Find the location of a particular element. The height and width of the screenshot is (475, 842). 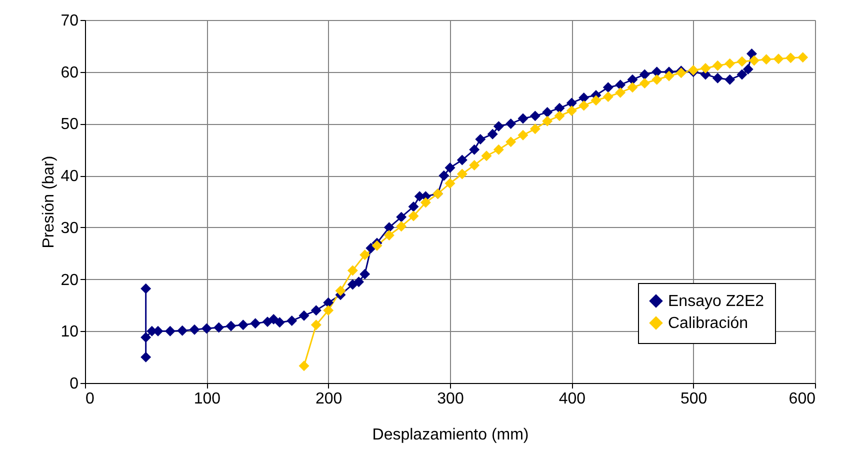

y-tick-label: 50 is located at coordinates (69, 125).